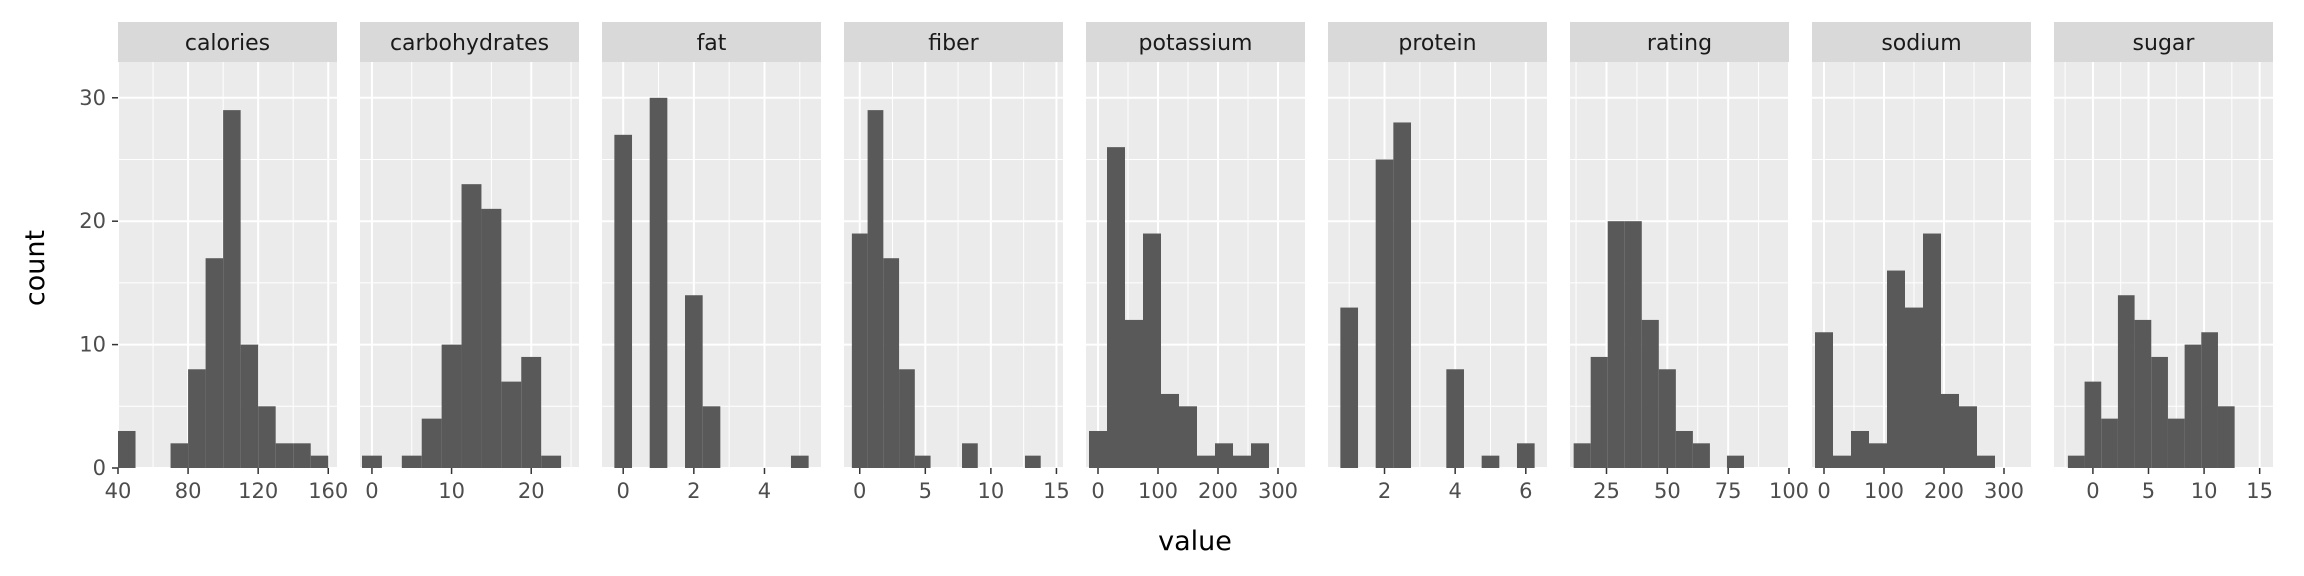 The width and height of the screenshot is (2304, 576). What do you see at coordinates (1437, 262) in the screenshot?
I see `facet-protein: protein 2 4 6` at bounding box center [1437, 262].